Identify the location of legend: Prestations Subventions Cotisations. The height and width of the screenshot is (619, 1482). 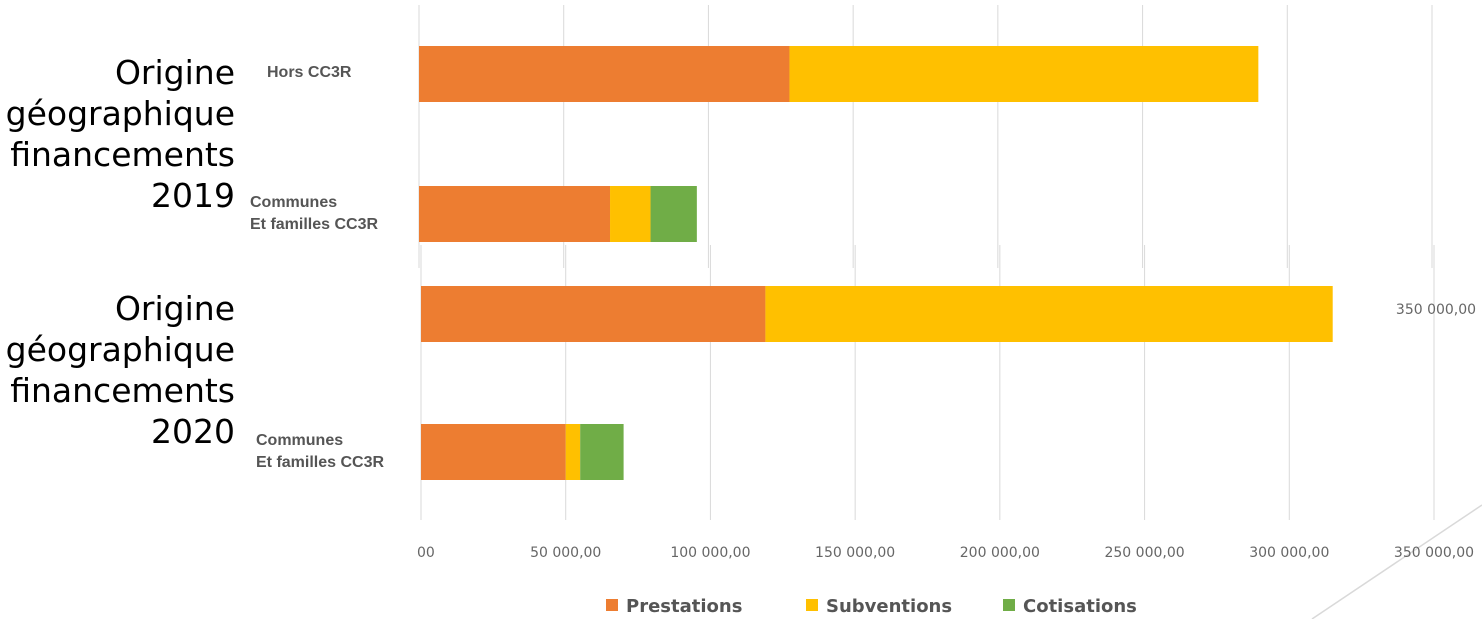
(741, 607).